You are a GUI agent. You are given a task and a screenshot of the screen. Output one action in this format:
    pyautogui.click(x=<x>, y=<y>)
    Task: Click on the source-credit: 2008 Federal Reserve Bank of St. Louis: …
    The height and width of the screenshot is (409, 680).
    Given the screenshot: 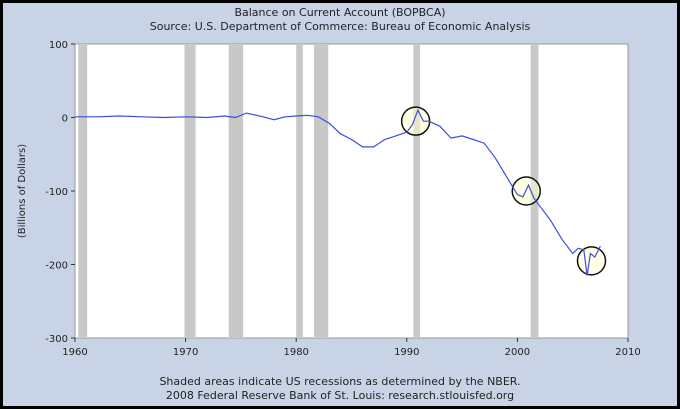 What is the action you would take?
    pyautogui.click(x=340, y=395)
    